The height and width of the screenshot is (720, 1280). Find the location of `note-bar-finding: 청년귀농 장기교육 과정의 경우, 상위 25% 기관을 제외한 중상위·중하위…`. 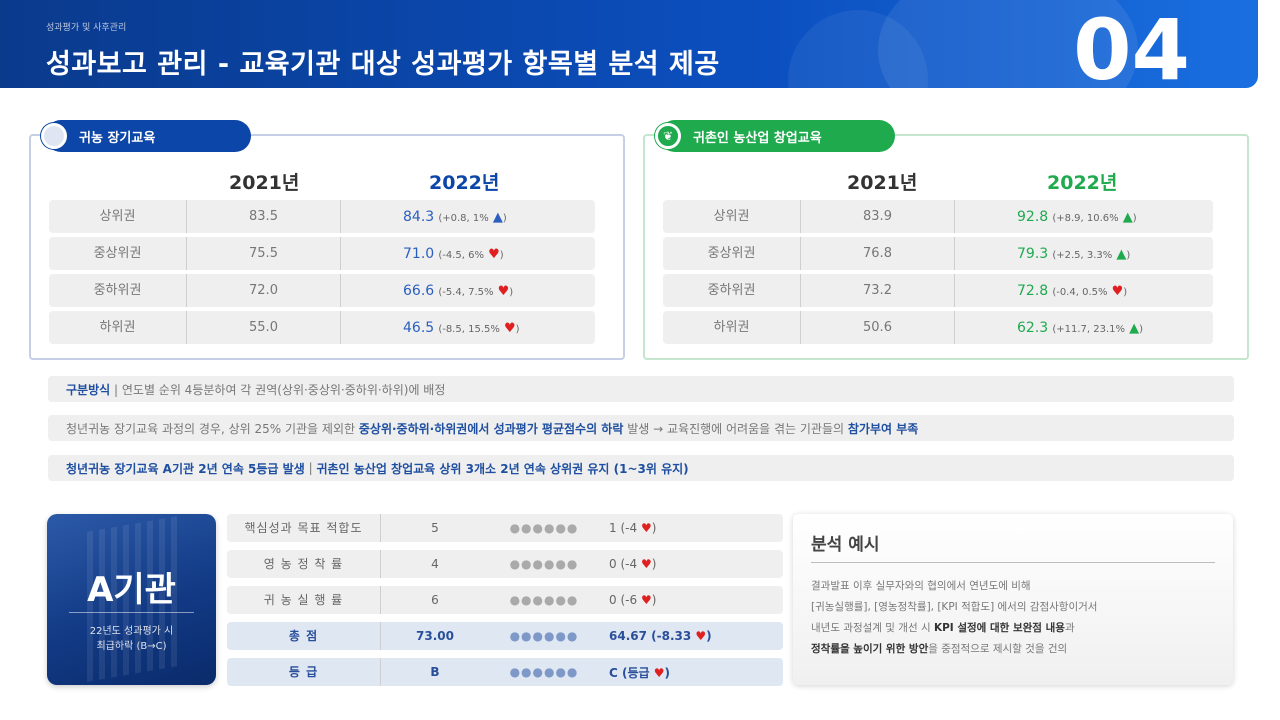

note-bar-finding: 청년귀농 장기교육 과정의 경우, 상위 25% 기관을 제외한 중상위·중하위… is located at coordinates (641, 428).